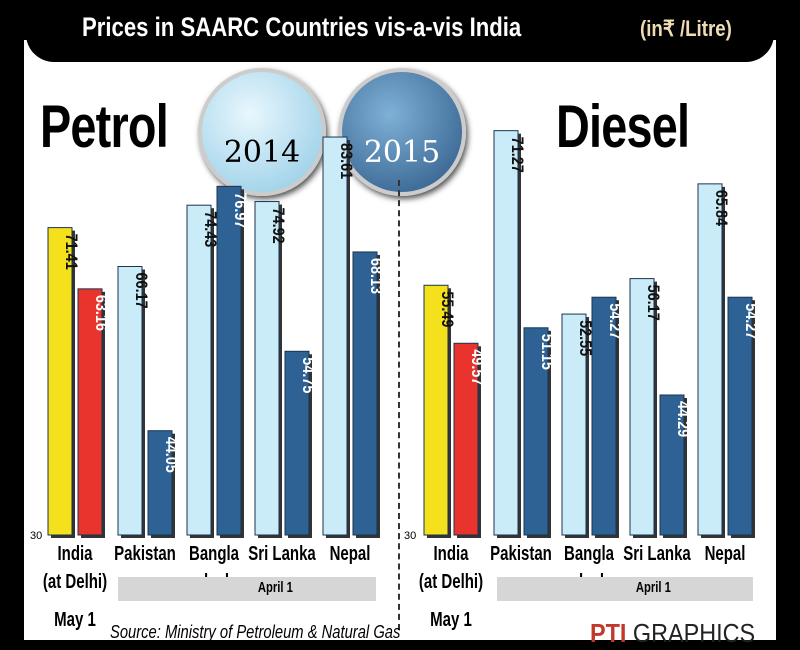 The image size is (800, 650). What do you see at coordinates (240, 210) in the screenshot?
I see `bar-value-label: 76.97` at bounding box center [240, 210].